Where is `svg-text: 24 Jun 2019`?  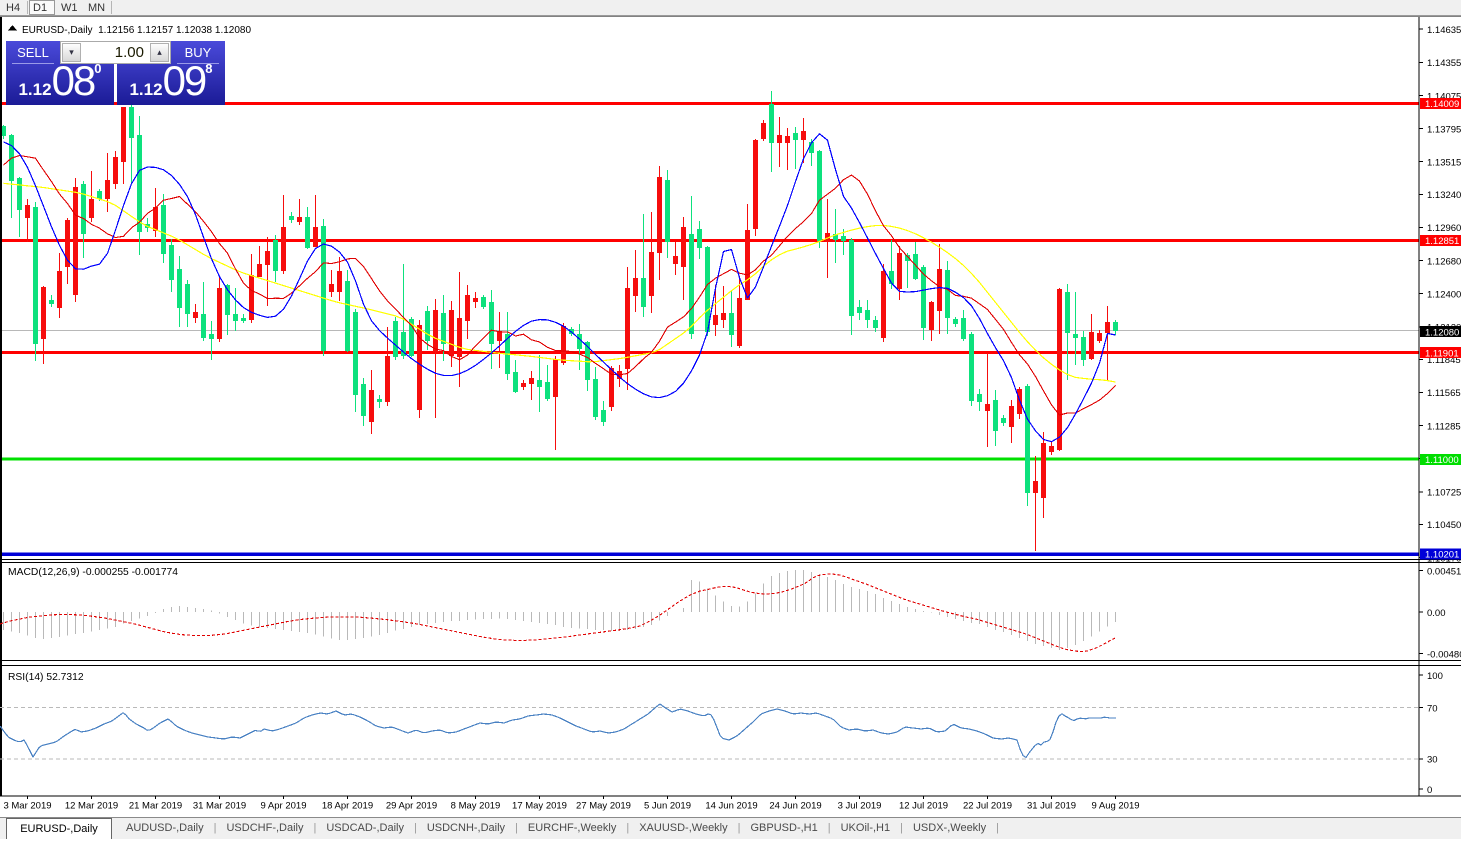 svg-text: 24 Jun 2019 is located at coordinates (795, 806).